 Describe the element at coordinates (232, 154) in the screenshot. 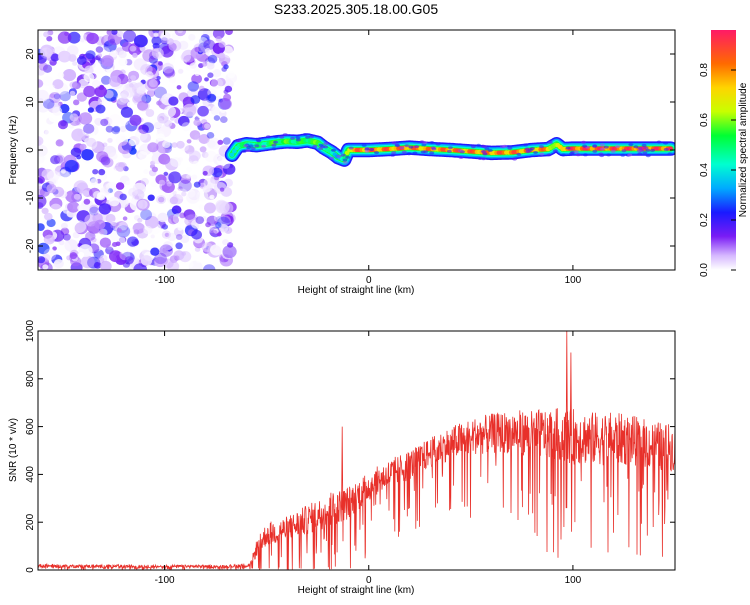

I see `ridge-core` at that location.